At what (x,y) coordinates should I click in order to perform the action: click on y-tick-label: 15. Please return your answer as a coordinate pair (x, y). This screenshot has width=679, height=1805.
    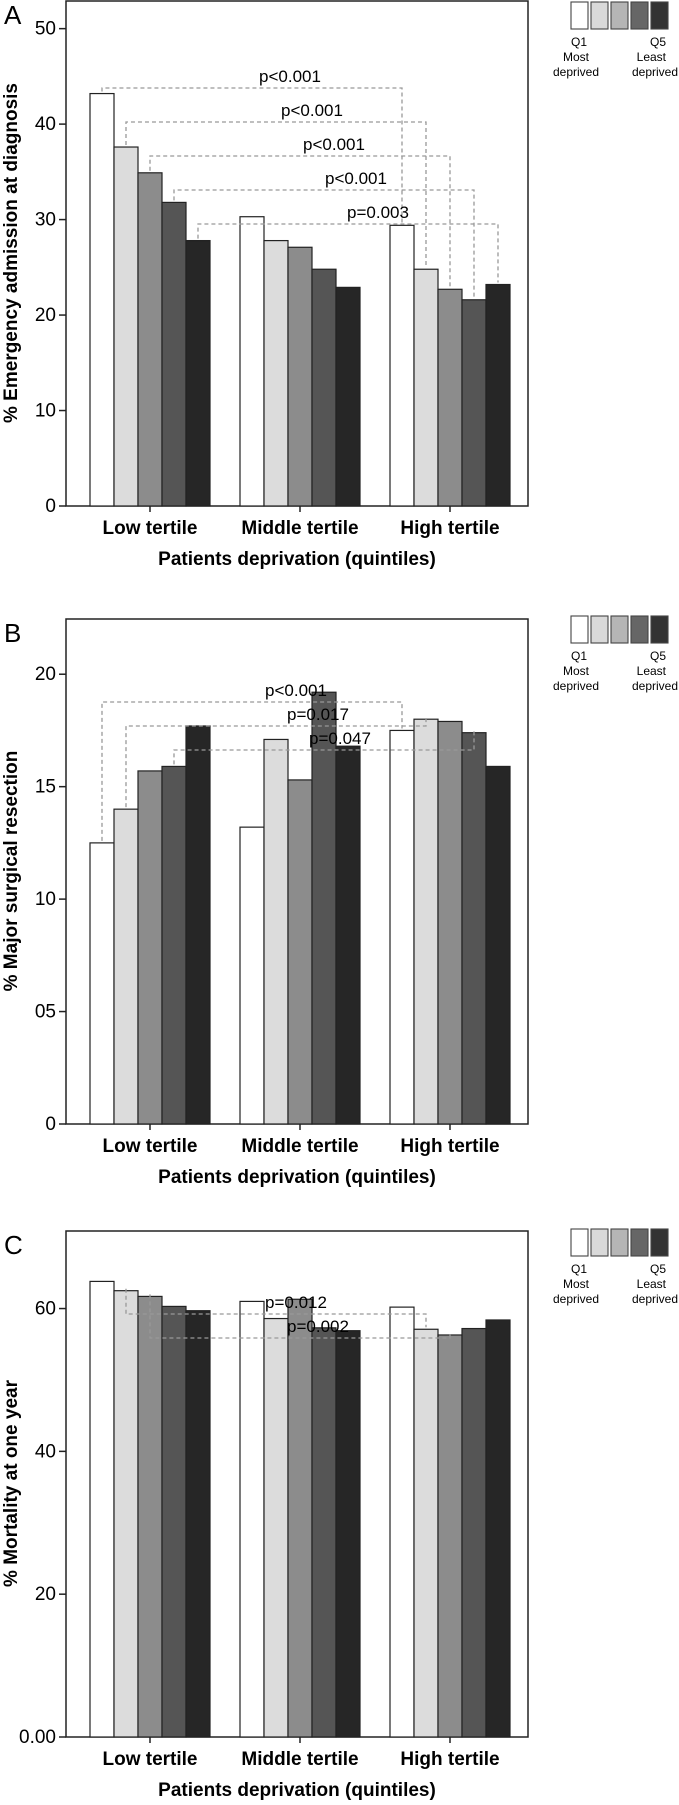
    Looking at the image, I should click on (45, 787).